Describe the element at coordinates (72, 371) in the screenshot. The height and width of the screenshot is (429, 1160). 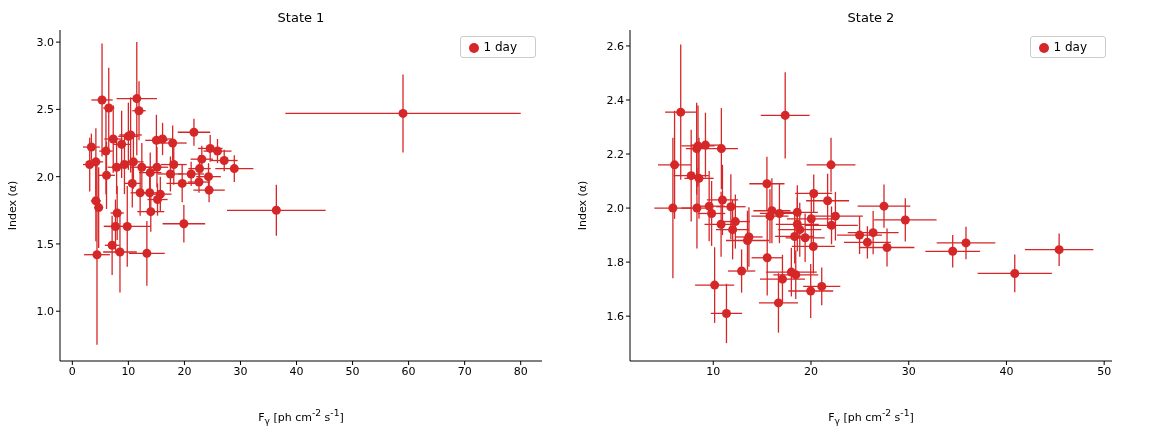
I see `x-tick-label: 0` at that location.